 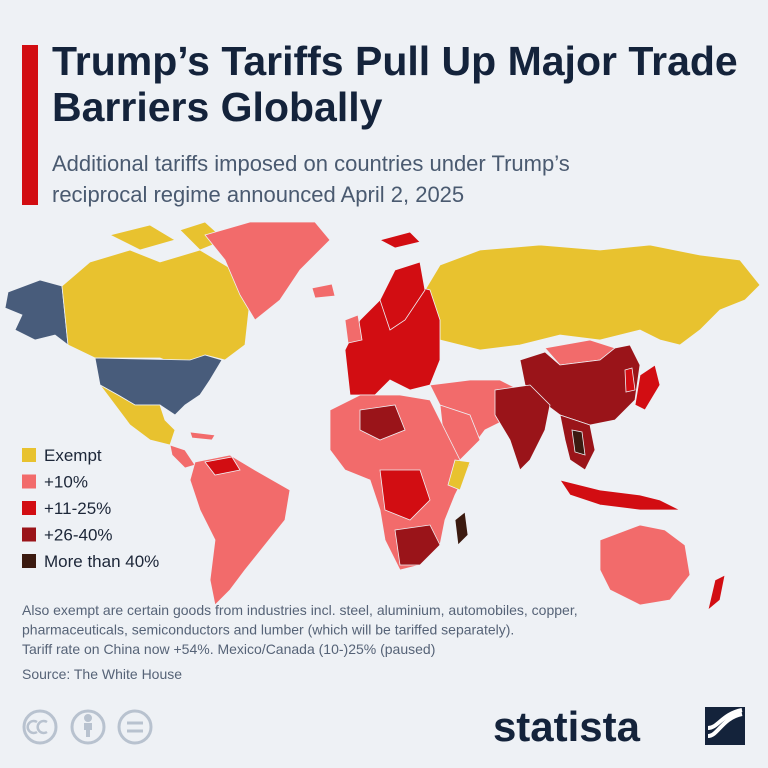 I want to click on indonesia, so click(x=620, y=495).